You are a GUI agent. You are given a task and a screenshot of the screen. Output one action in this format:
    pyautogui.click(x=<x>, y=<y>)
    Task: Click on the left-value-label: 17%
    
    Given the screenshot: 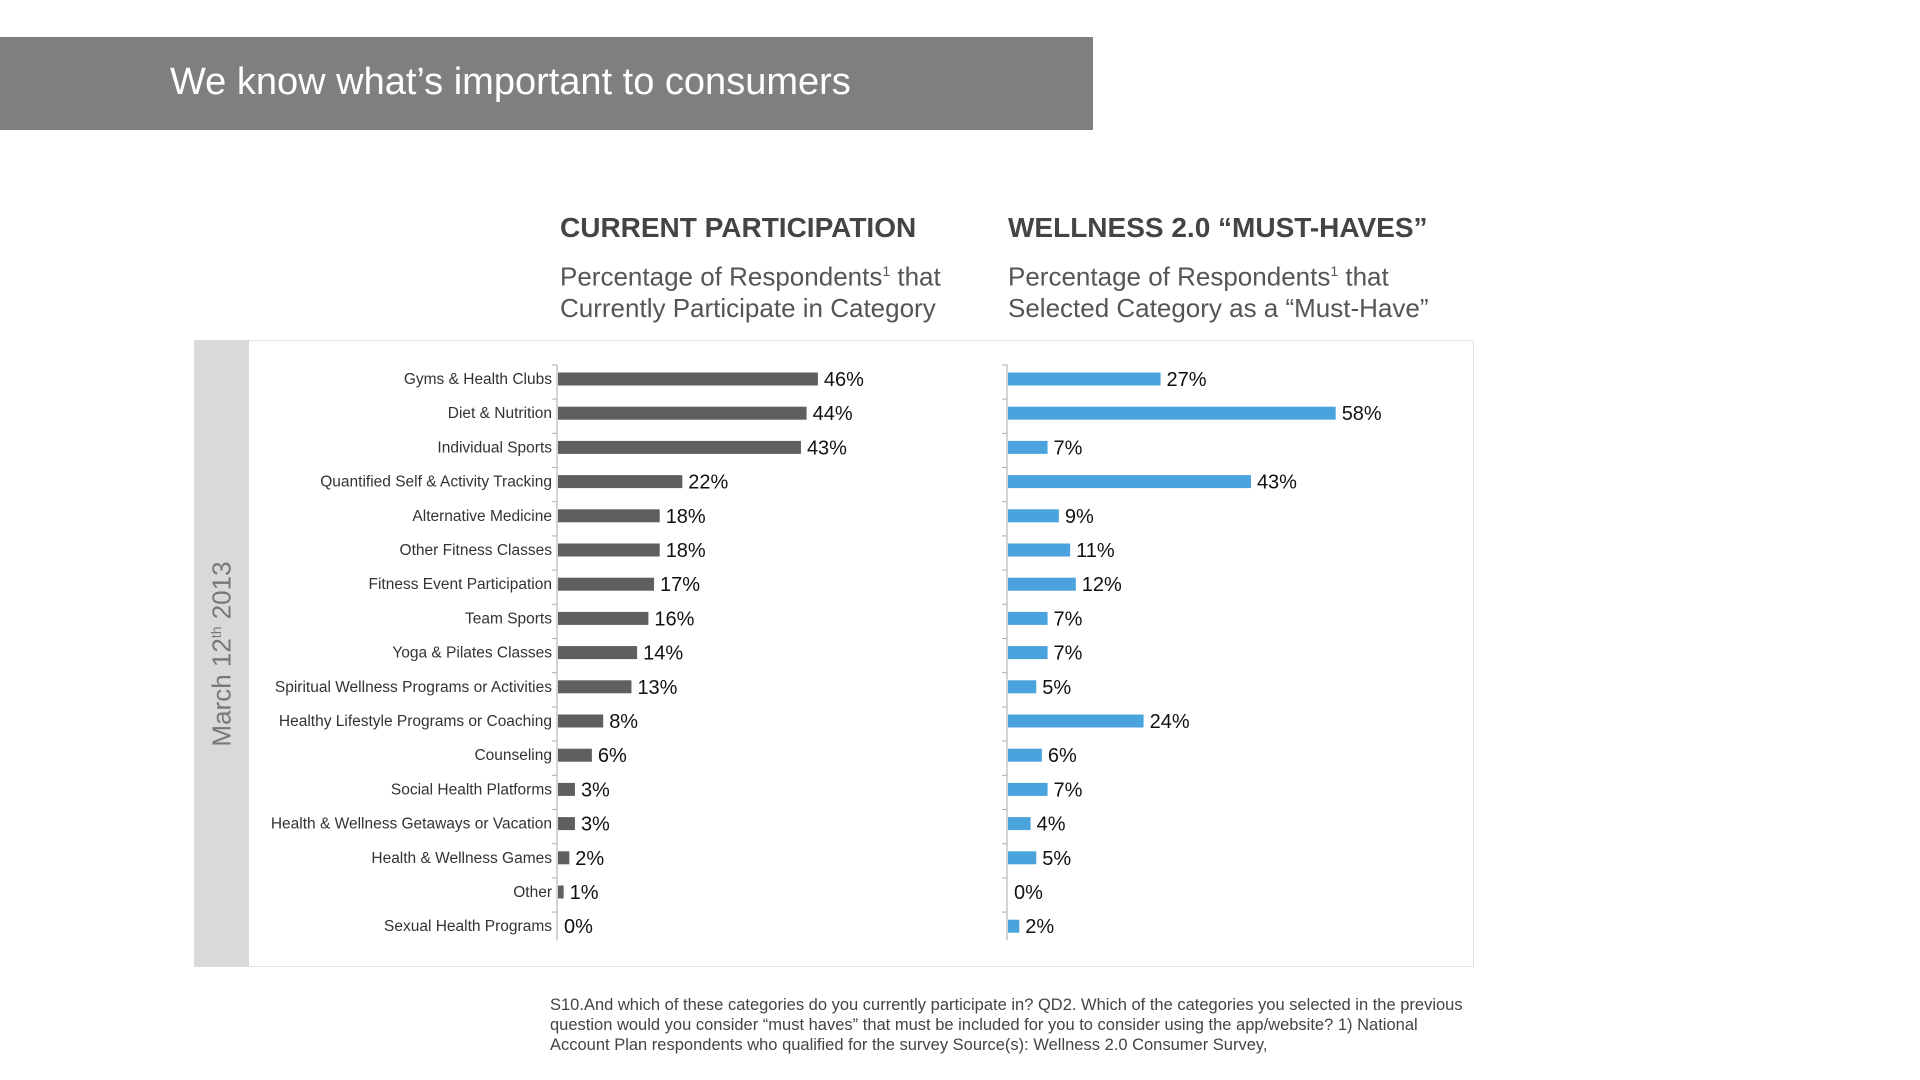 What is the action you would take?
    pyautogui.click(x=680, y=585)
    